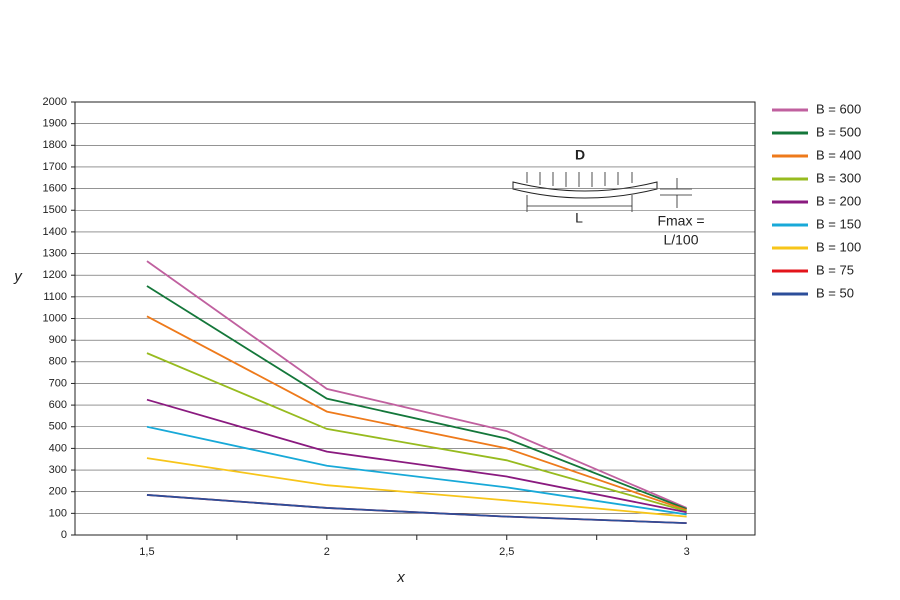  I want to click on y-tick-label: 1300, so click(55, 253).